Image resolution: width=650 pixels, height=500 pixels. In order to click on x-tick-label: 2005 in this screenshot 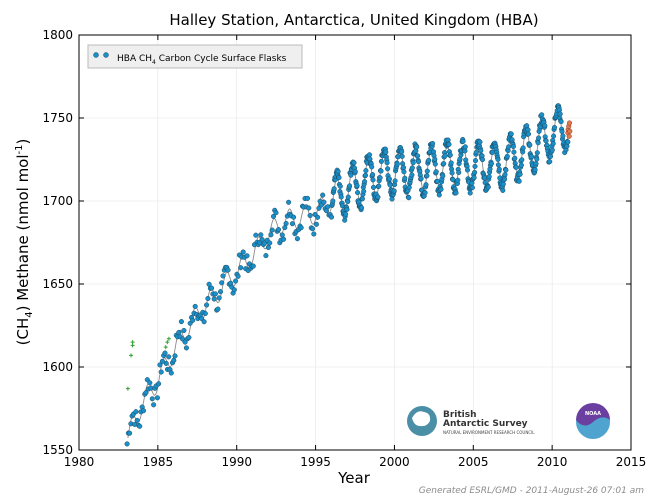, I will do `click(473, 462)`.